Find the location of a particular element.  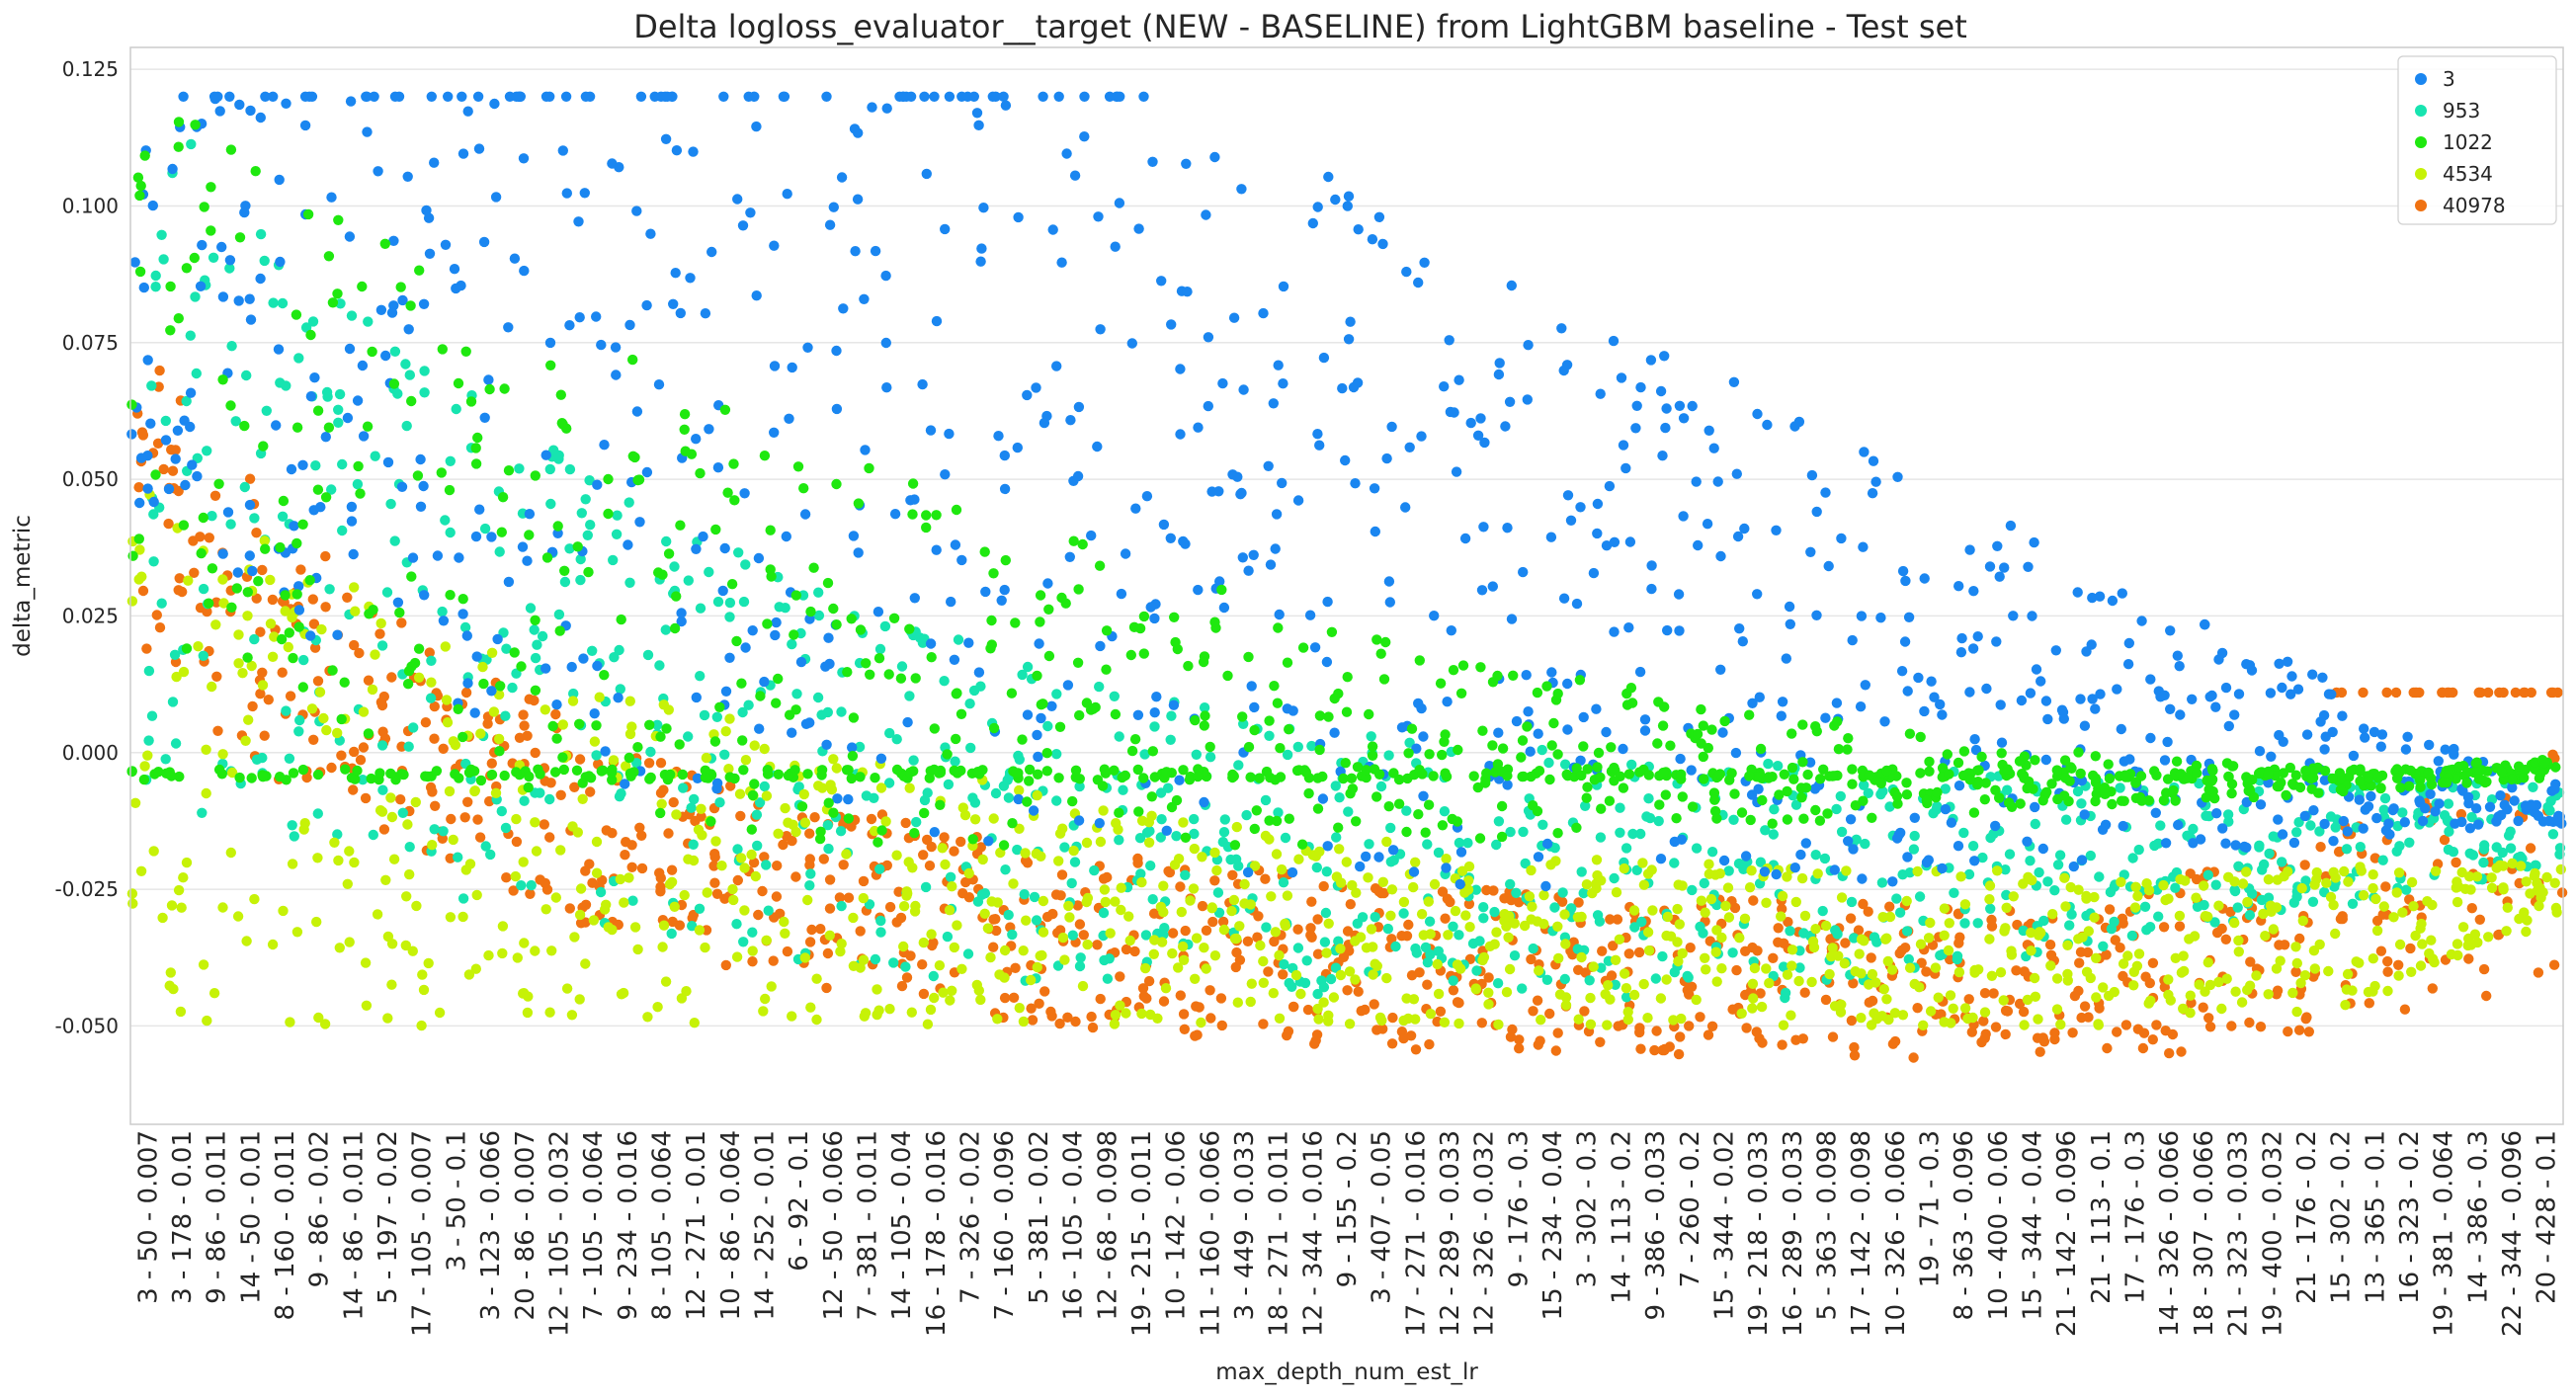

x-tick-label: 9 - 86 - 0.02 is located at coordinates (320, 1209).